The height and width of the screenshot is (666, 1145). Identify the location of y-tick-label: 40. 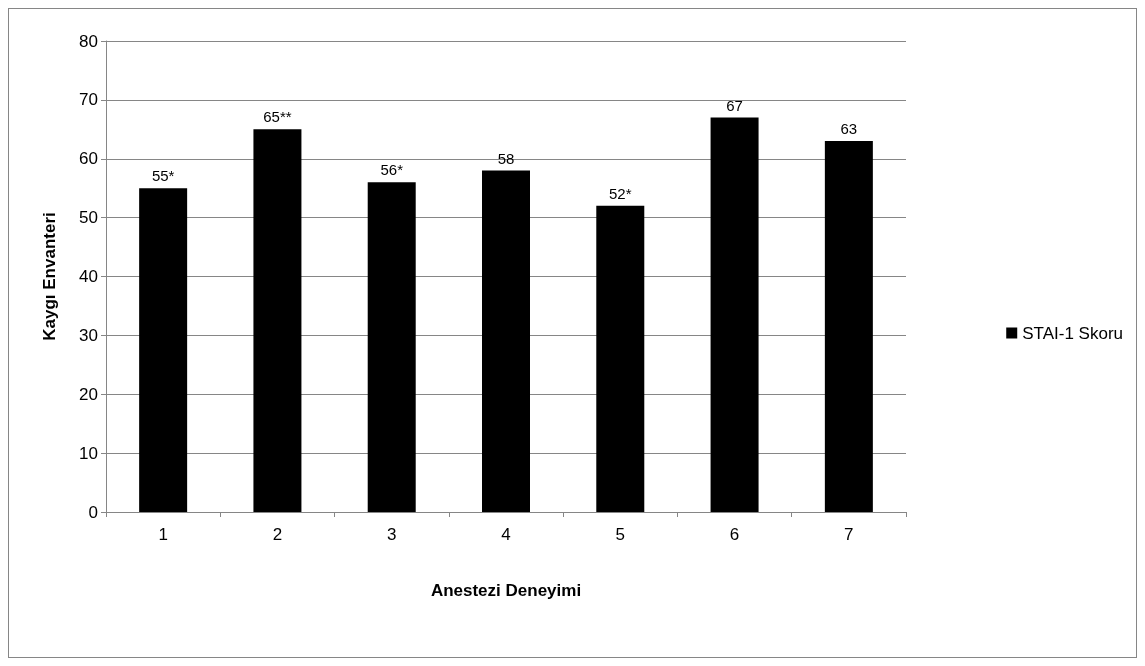
(88, 276).